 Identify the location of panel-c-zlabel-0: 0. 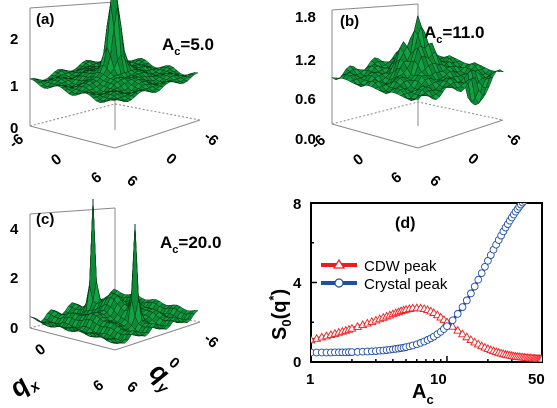
(14, 328).